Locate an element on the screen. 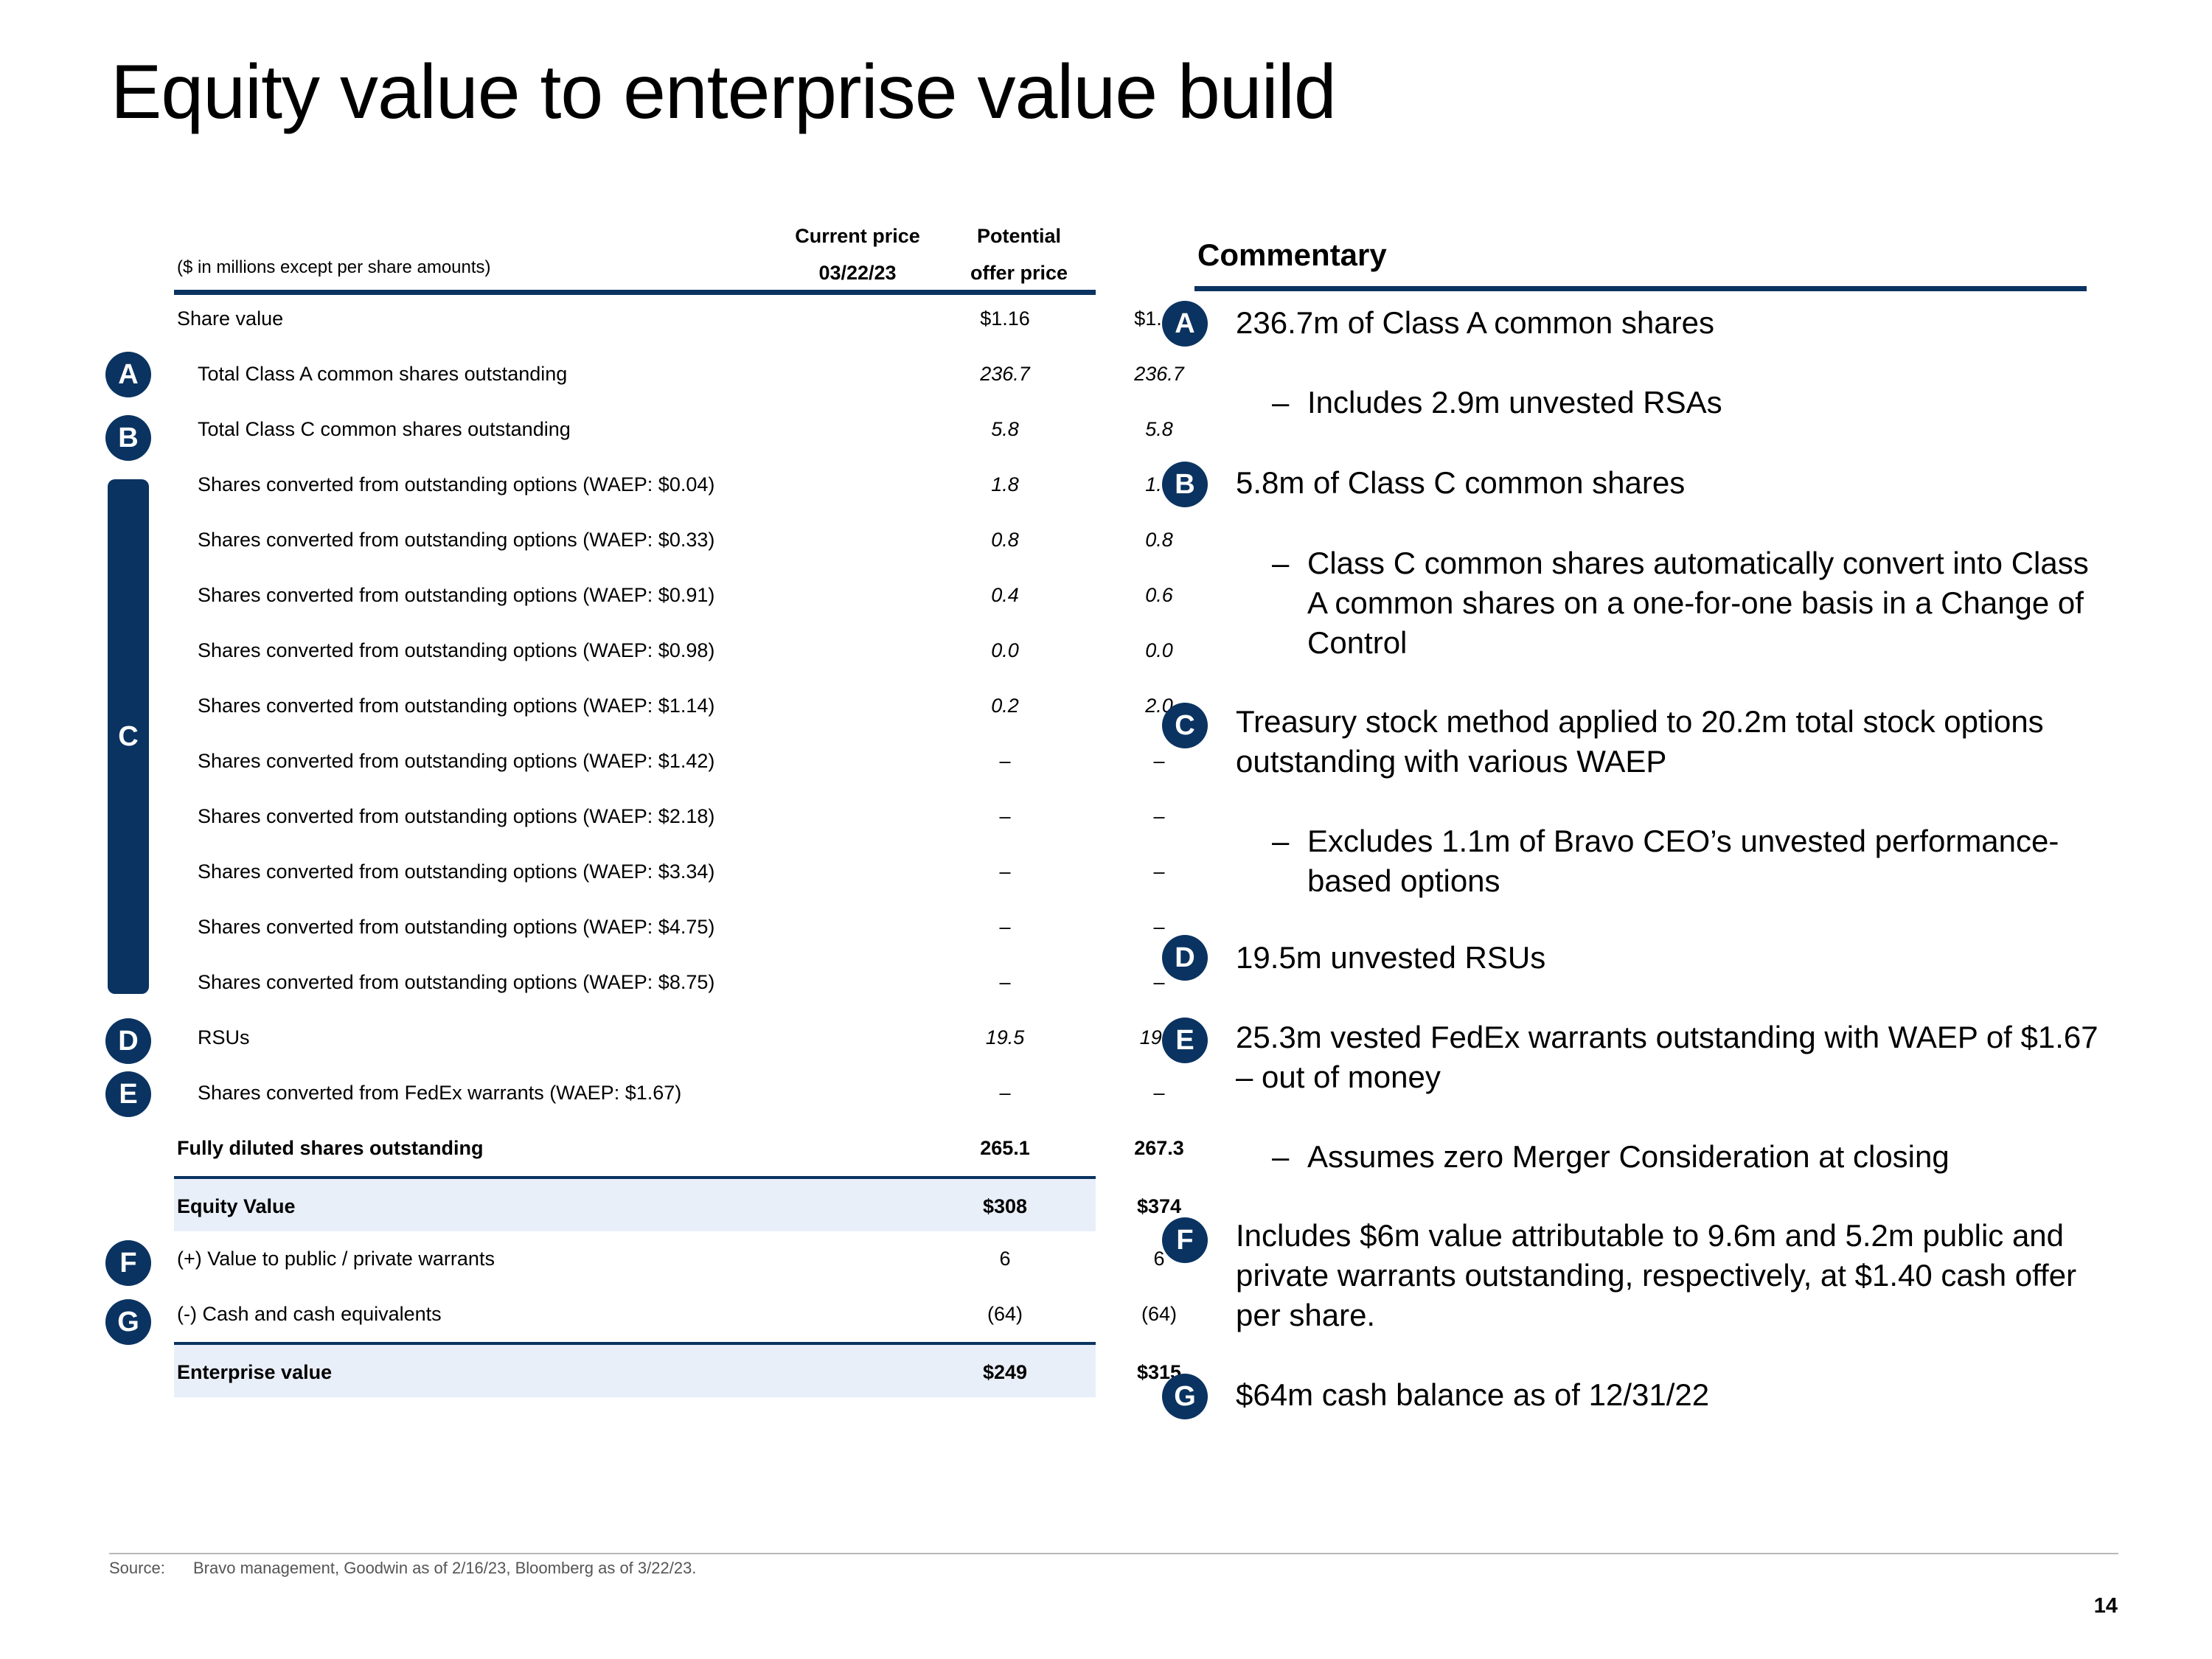 The width and height of the screenshot is (2212, 1659). table-row-equity-value: Equity Value $308 $374 is located at coordinates (677, 1203).